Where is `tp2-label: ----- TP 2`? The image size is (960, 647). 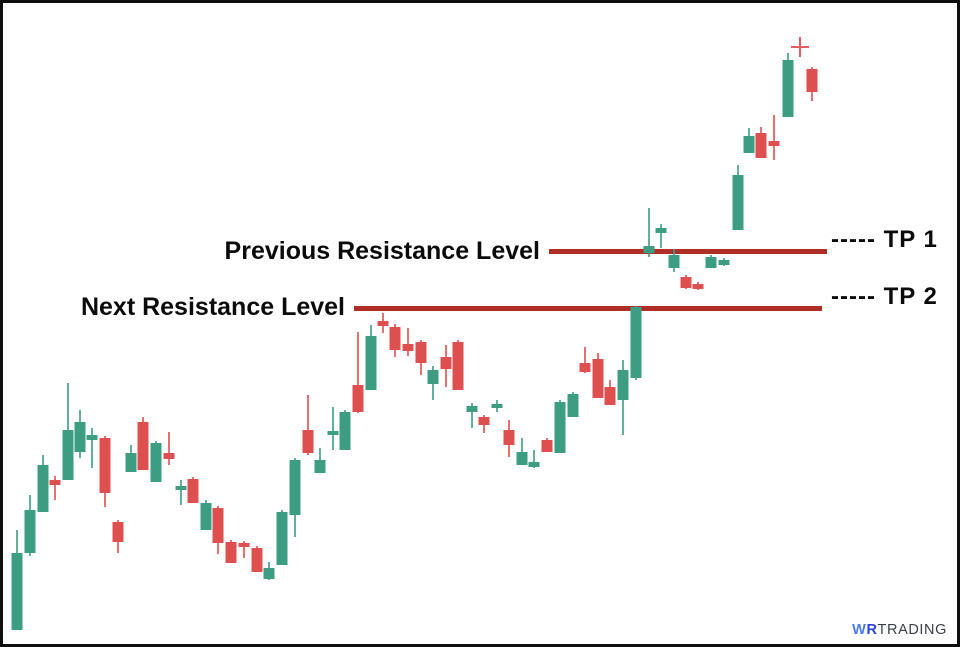
tp2-label: ----- TP 2 is located at coordinates (884, 296).